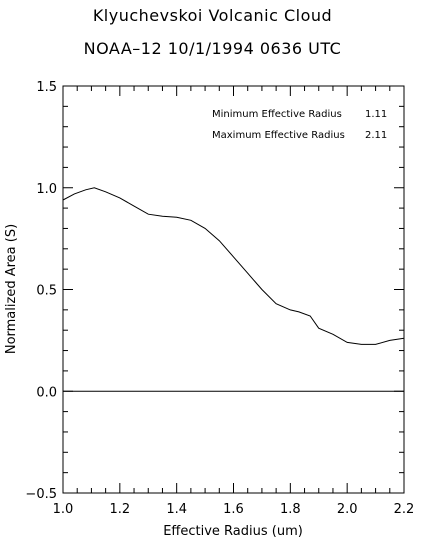 The height and width of the screenshot is (550, 425). What do you see at coordinates (46, 189) in the screenshot?
I see `y-tick-label: 1.0` at bounding box center [46, 189].